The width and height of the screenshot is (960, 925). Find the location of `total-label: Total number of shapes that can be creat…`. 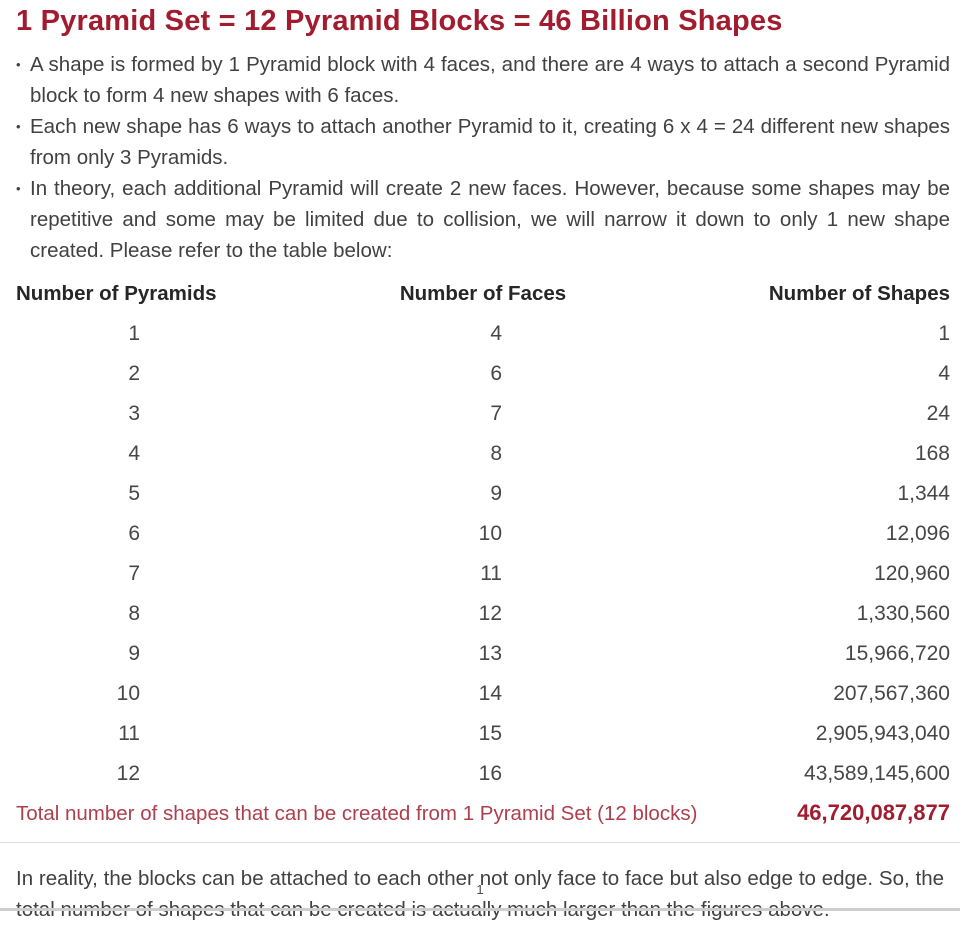

total-label: Total number of shapes that can be creat… is located at coordinates (357, 813).